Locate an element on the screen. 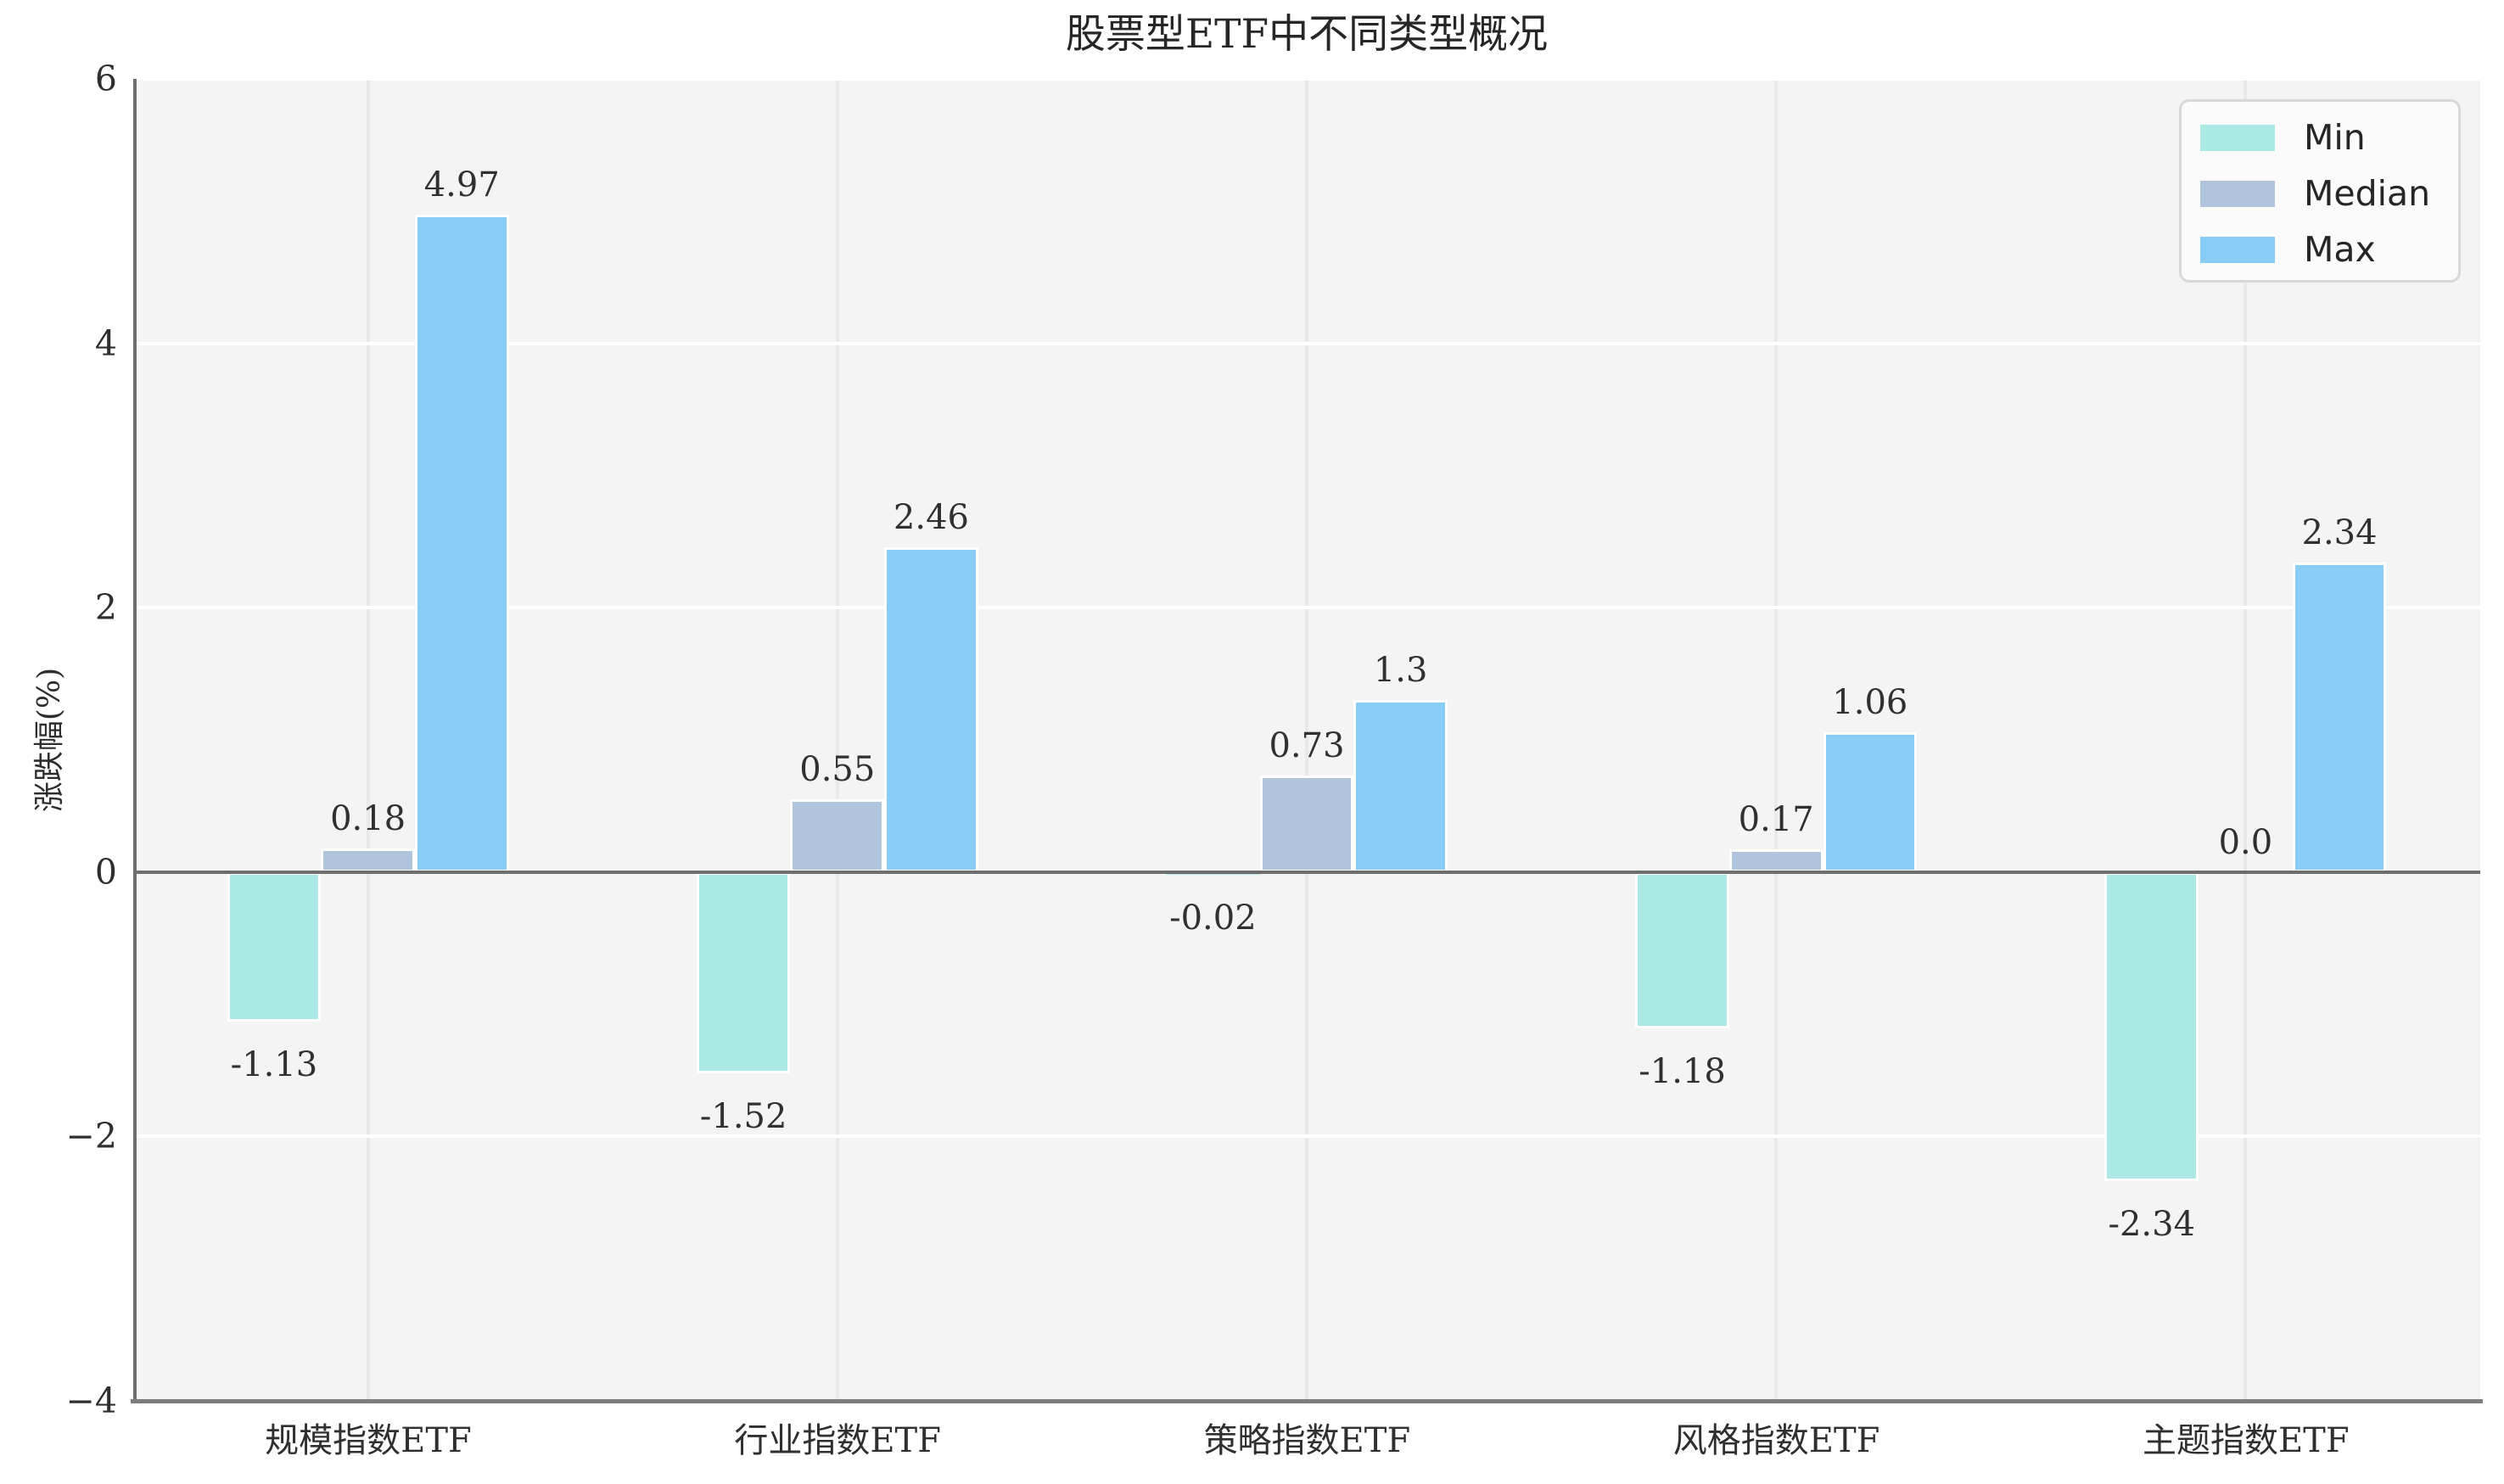  bar-value-label: -2.34 is located at coordinates (2152, 1225).